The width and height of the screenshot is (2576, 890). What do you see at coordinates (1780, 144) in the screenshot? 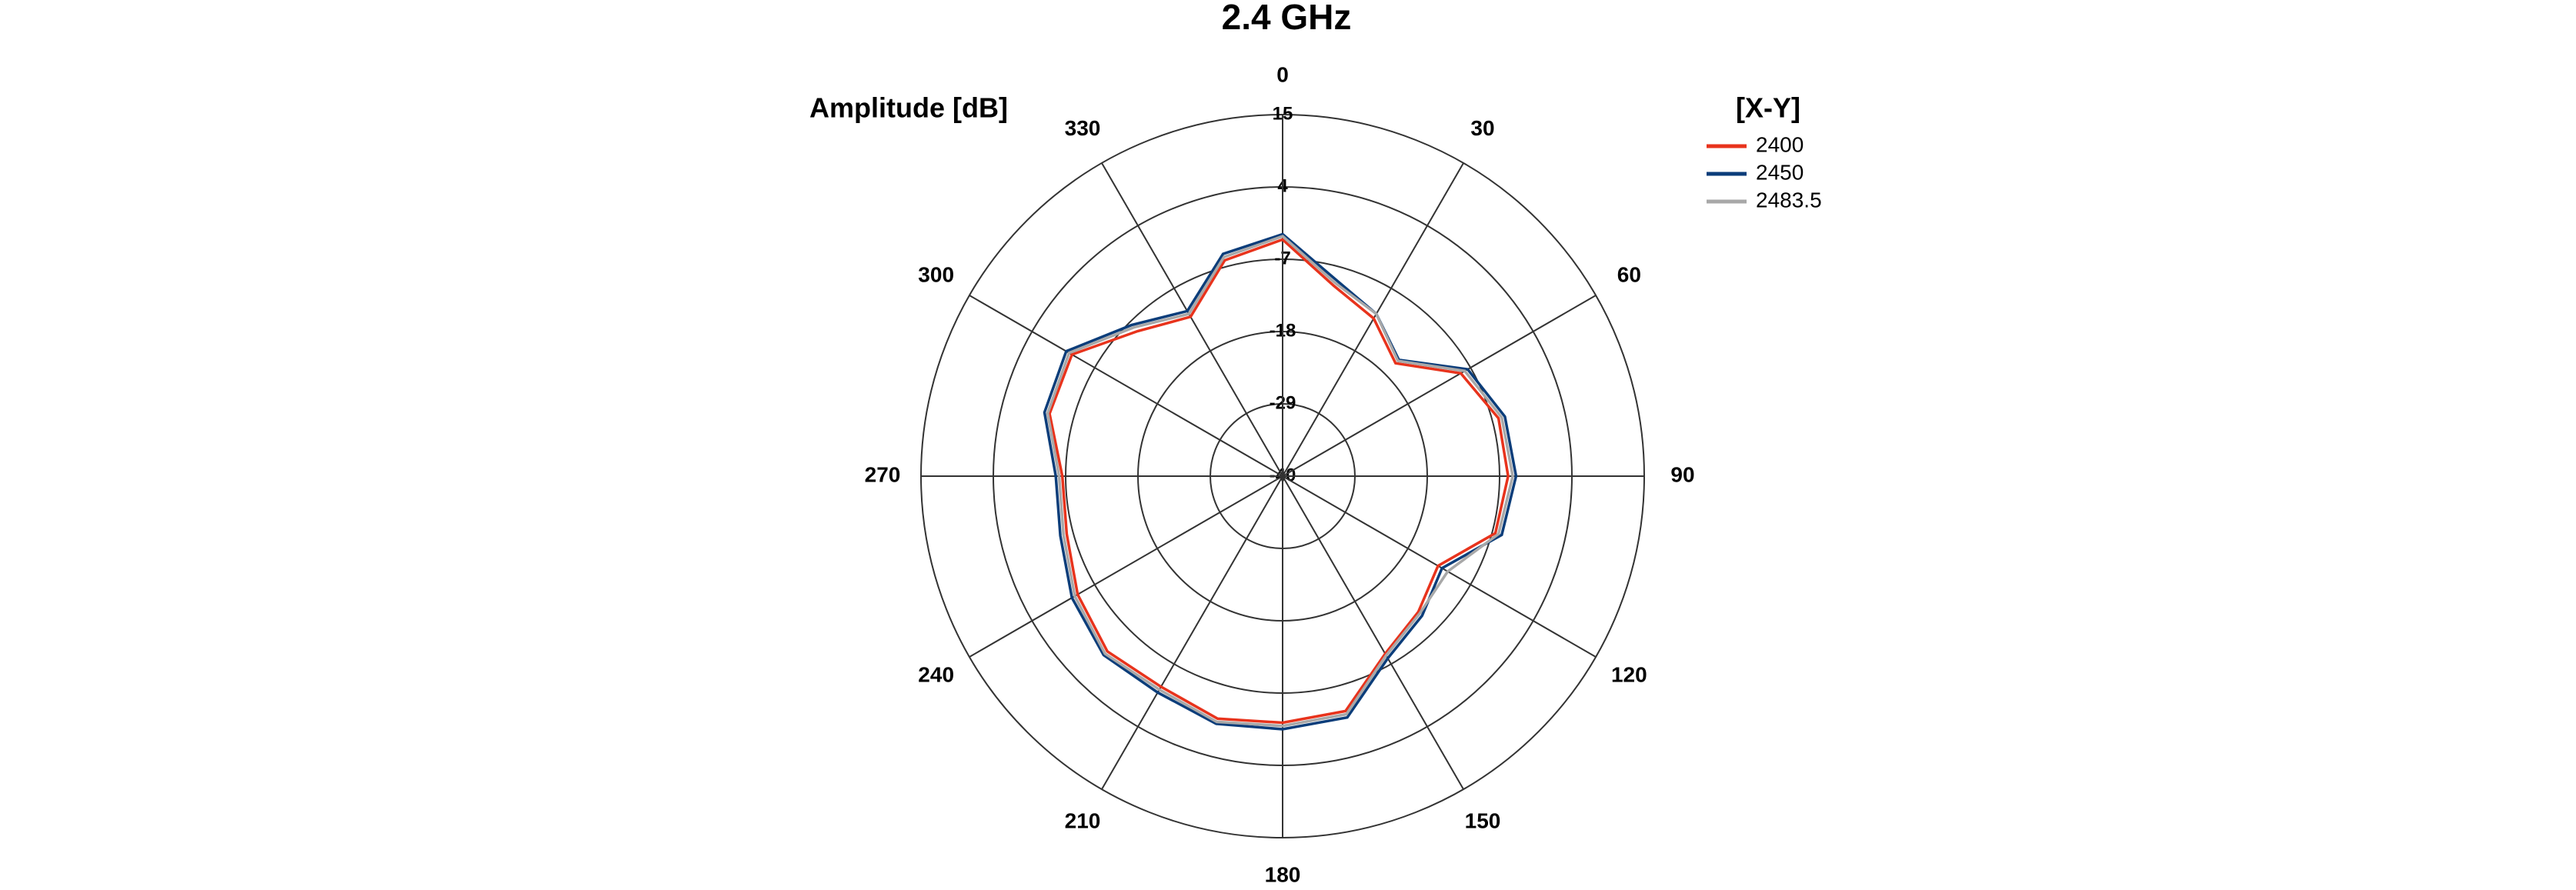
I see `legend-label: 2400` at bounding box center [1780, 144].